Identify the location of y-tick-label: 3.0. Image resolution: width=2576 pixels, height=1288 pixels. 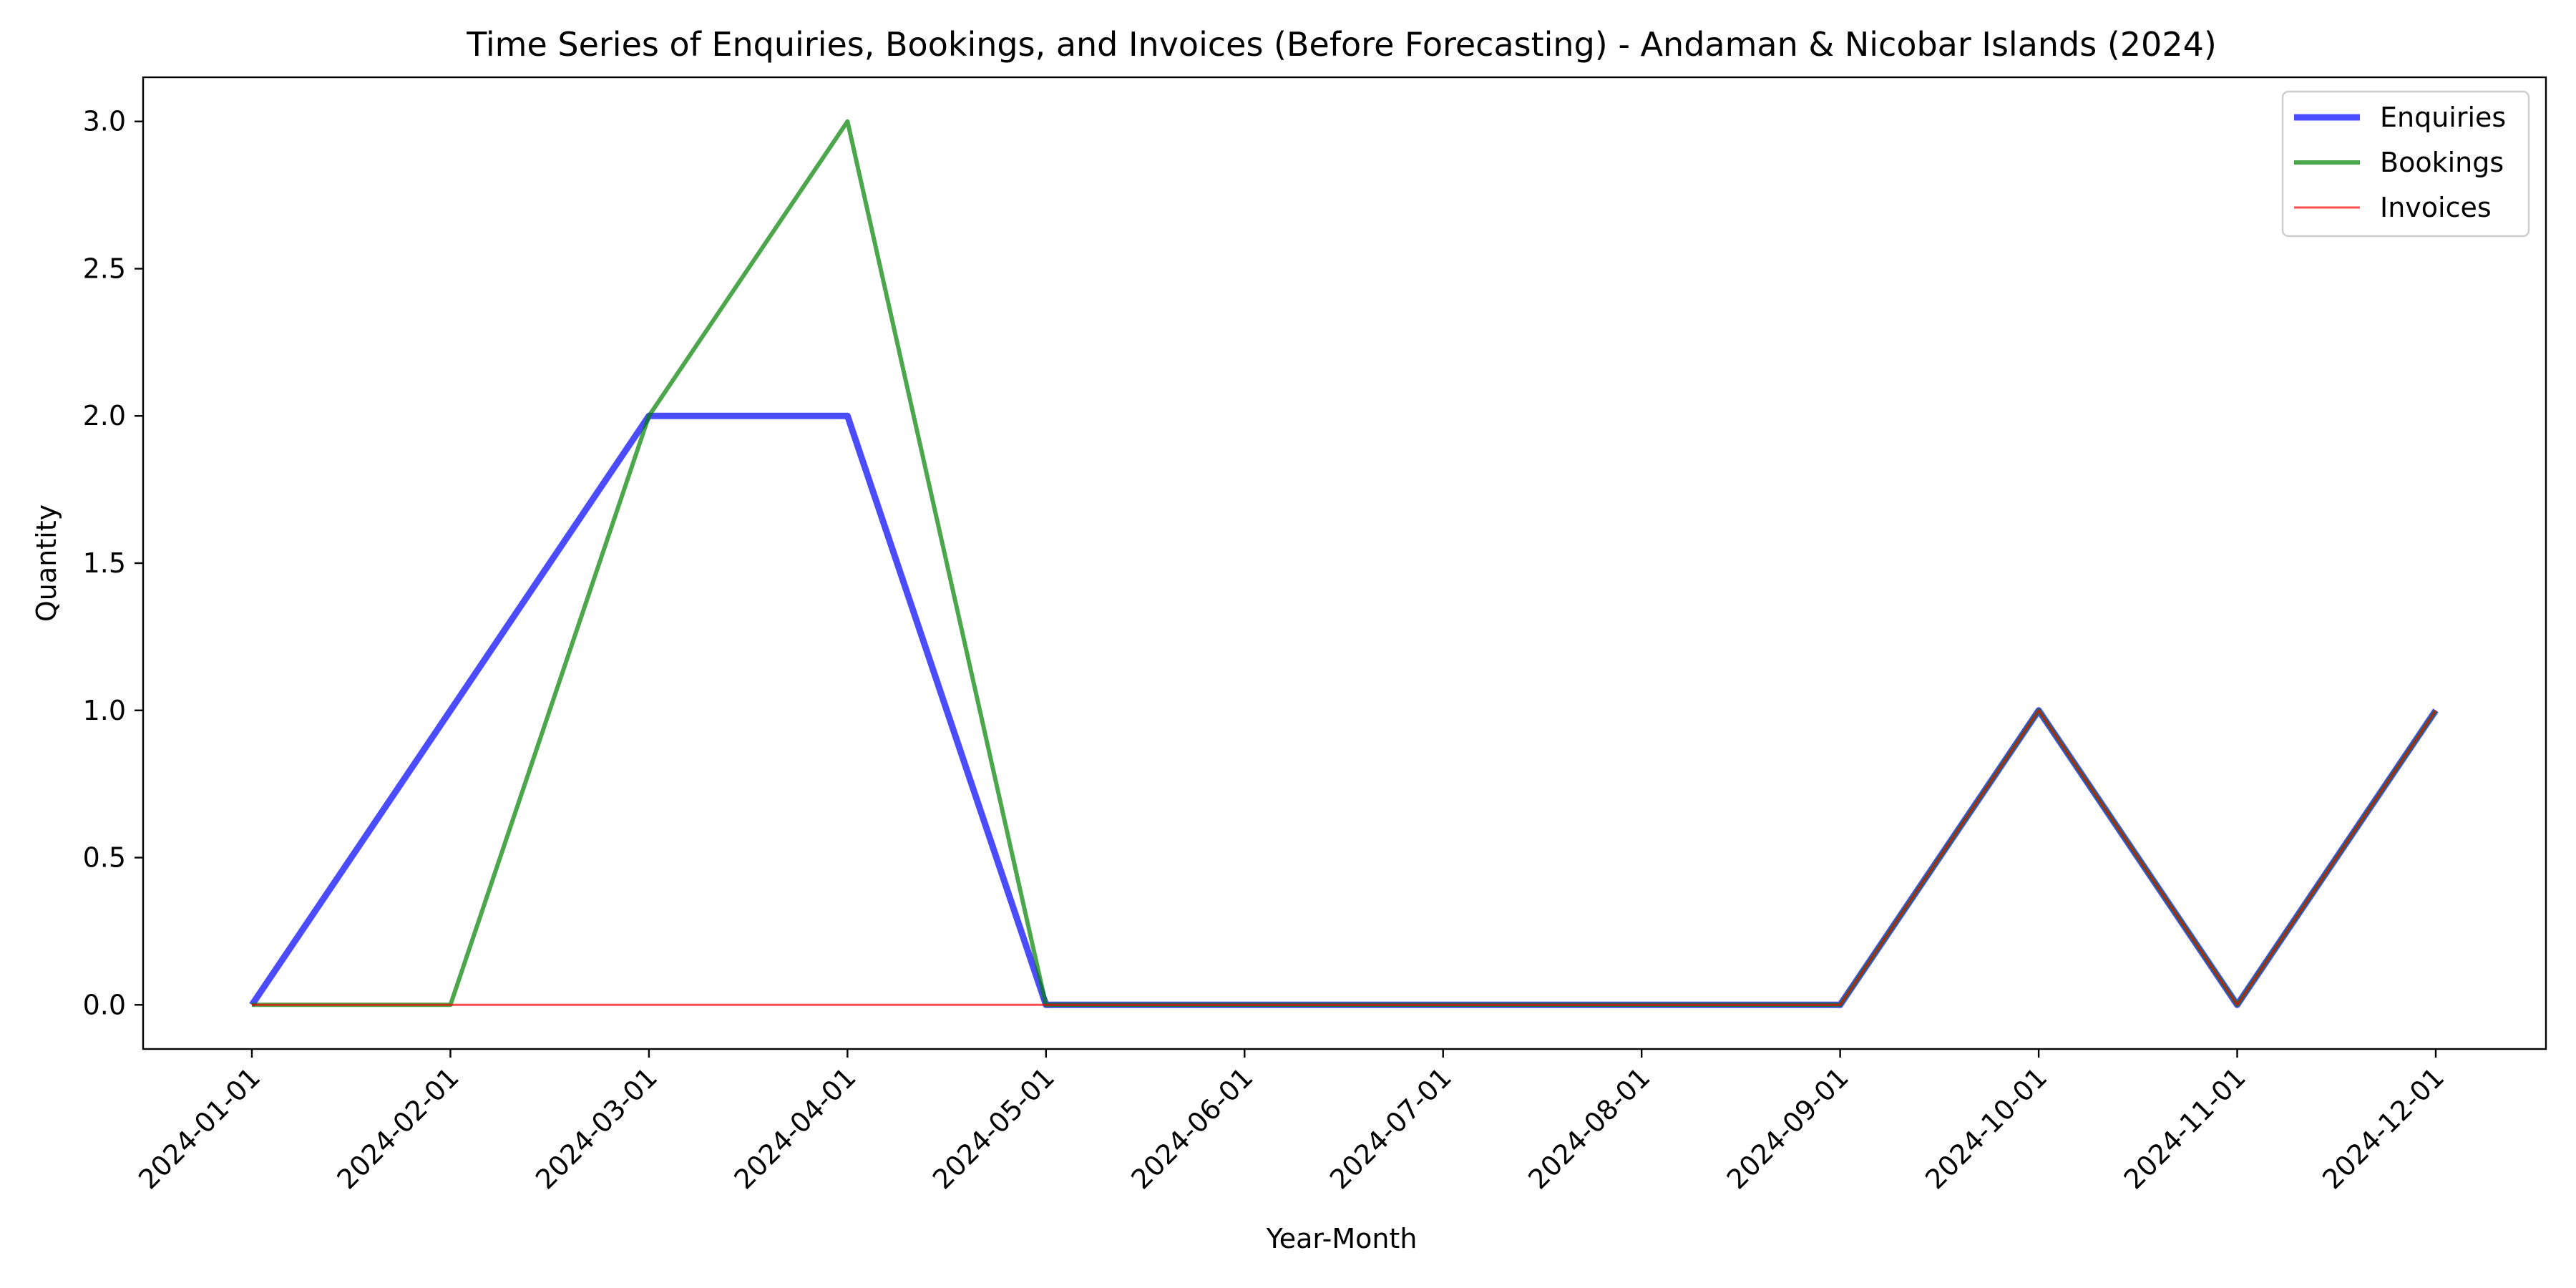
(104, 122).